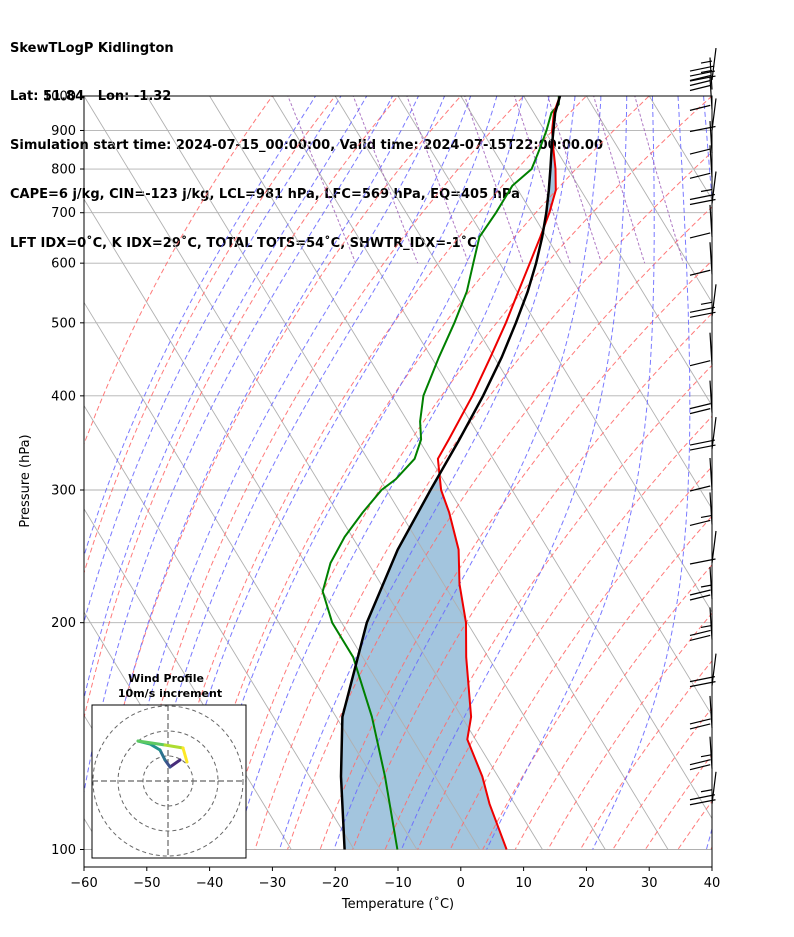  Describe the element at coordinates (498, 473) in the screenshot. I see `temperature-curve` at that location.